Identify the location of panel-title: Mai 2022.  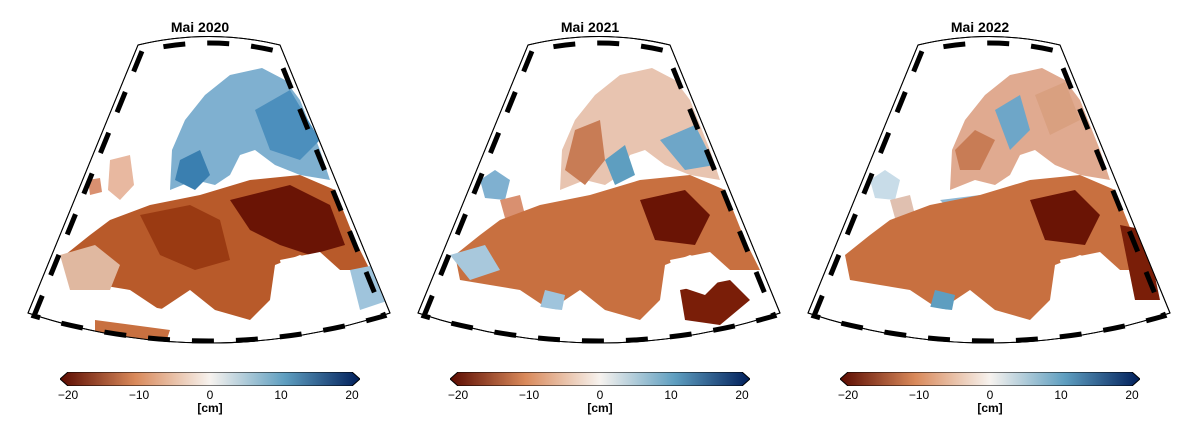
(980, 27).